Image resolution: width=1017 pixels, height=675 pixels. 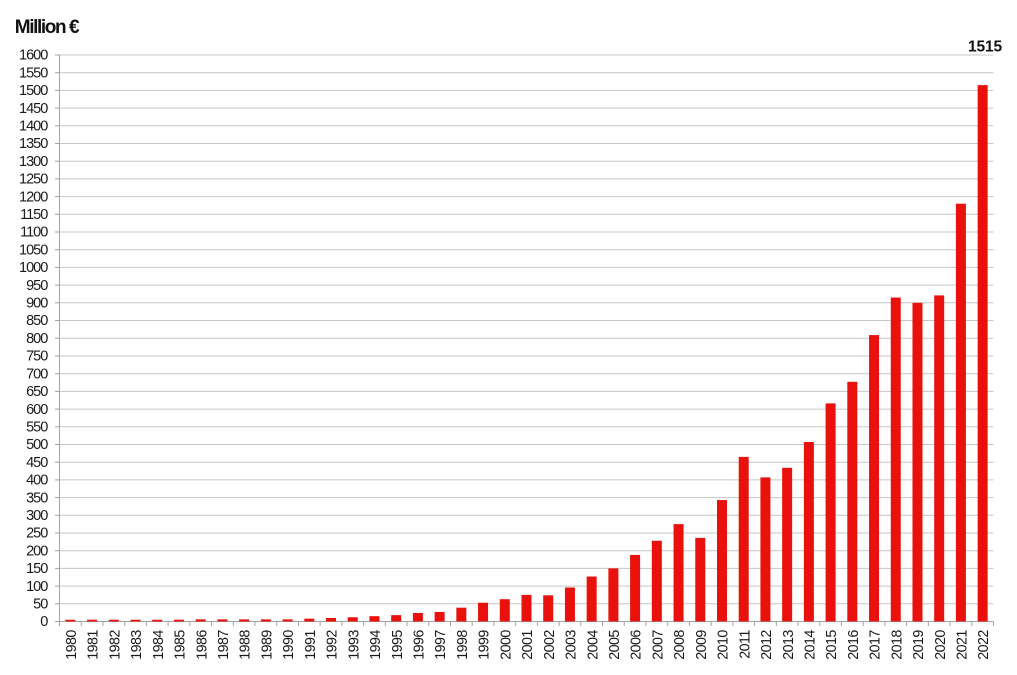 I want to click on svg-text: 2011, so click(x=745, y=644).